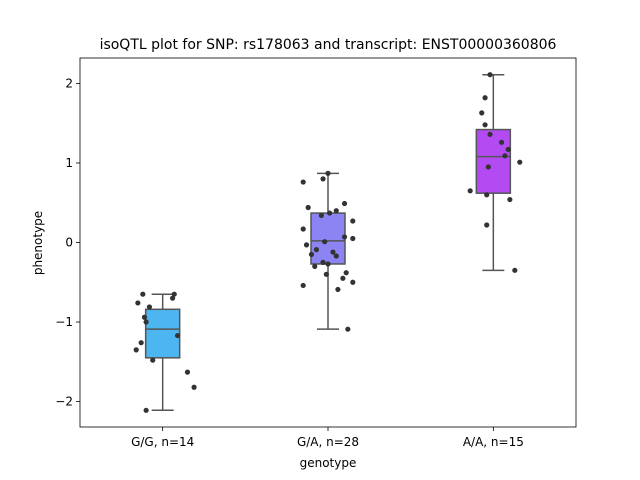  I want to click on y-axis: −2 −1 0 1 2, so click(67, 242).